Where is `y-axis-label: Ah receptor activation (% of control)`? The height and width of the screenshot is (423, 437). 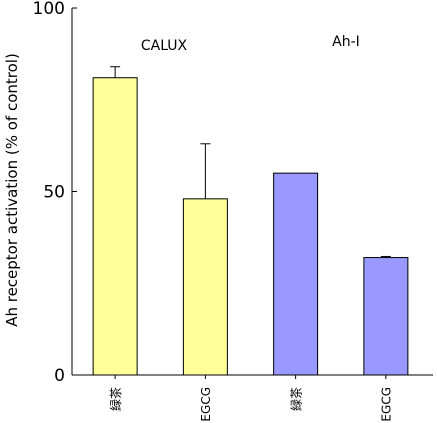 y-axis-label: Ah receptor activation (% of control) is located at coordinates (12, 190).